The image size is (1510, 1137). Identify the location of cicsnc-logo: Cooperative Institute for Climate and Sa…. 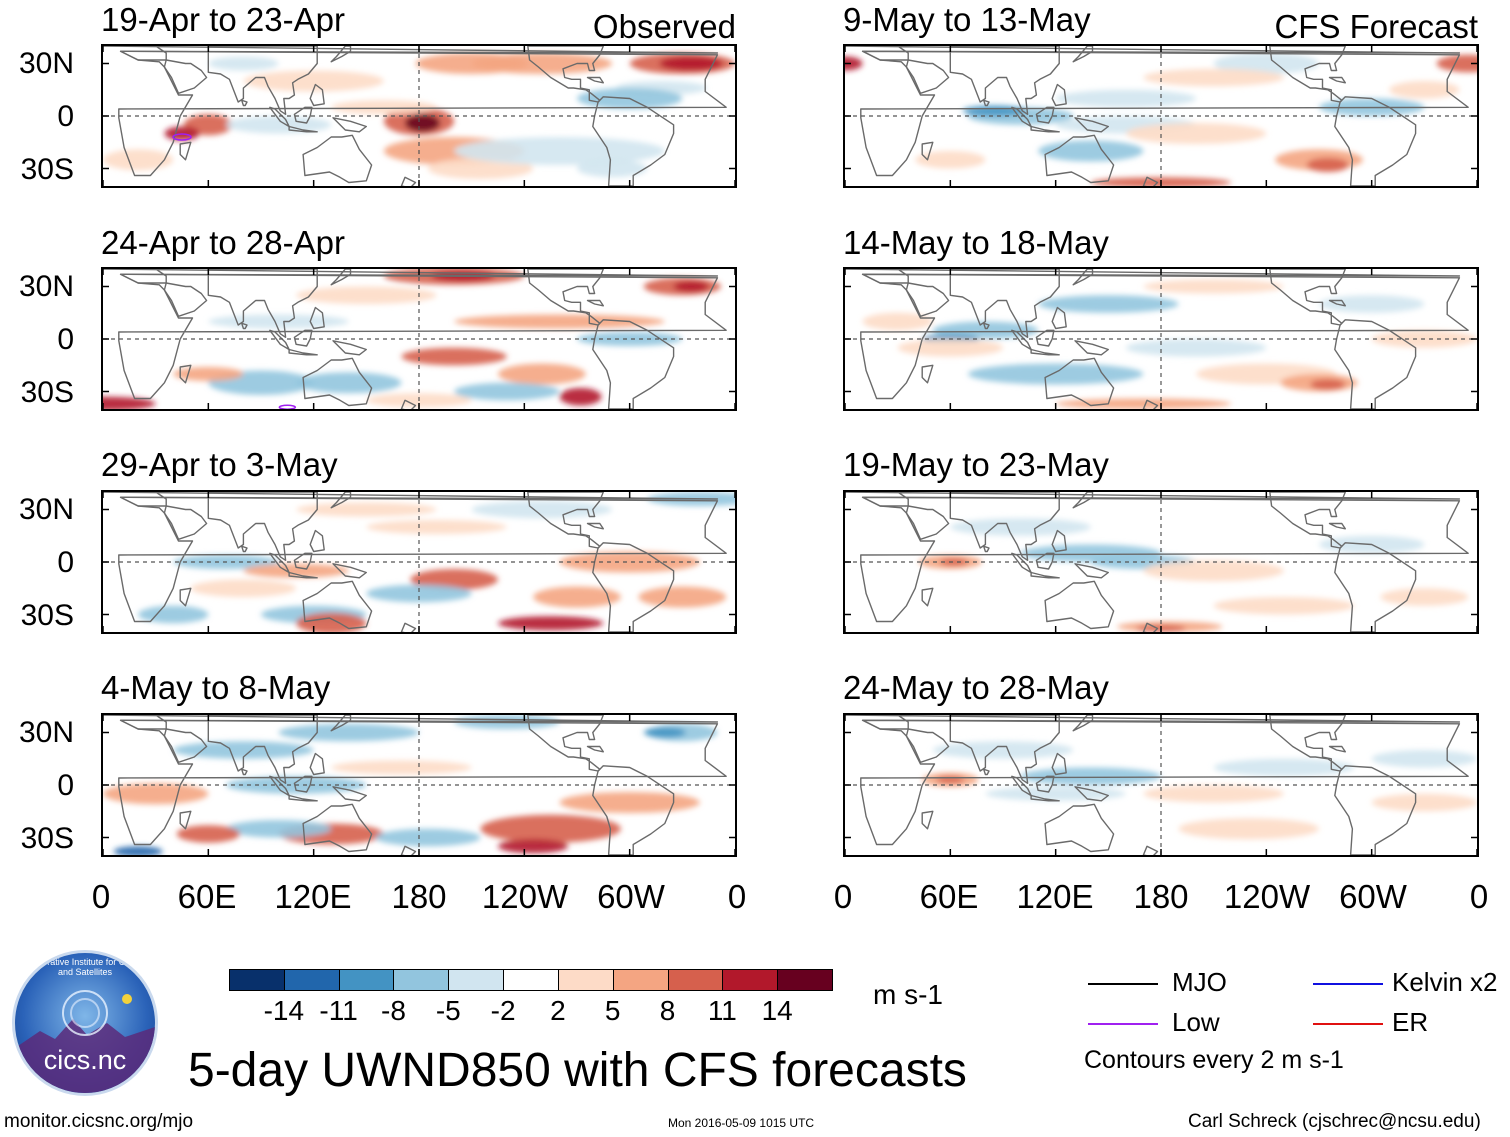
(85, 1023).